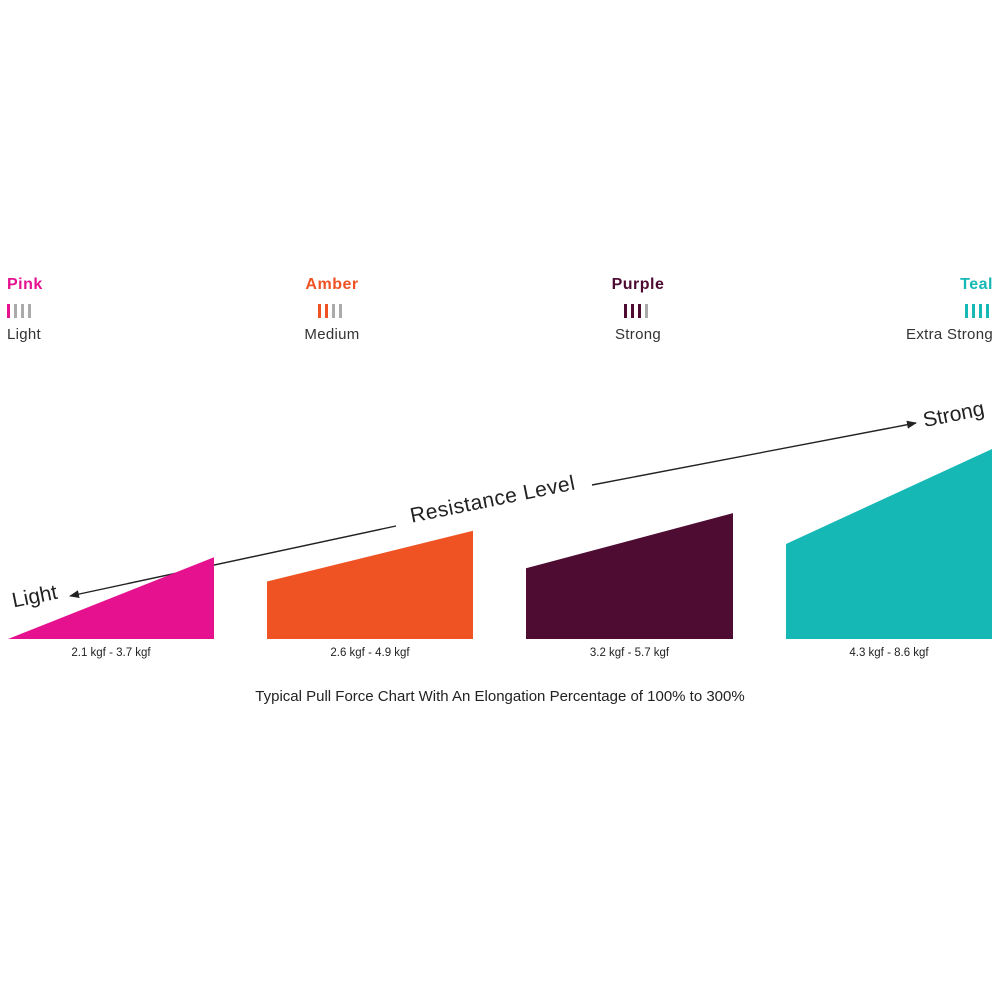  I want to click on arrow-right-label: Strong, so click(953, 414).